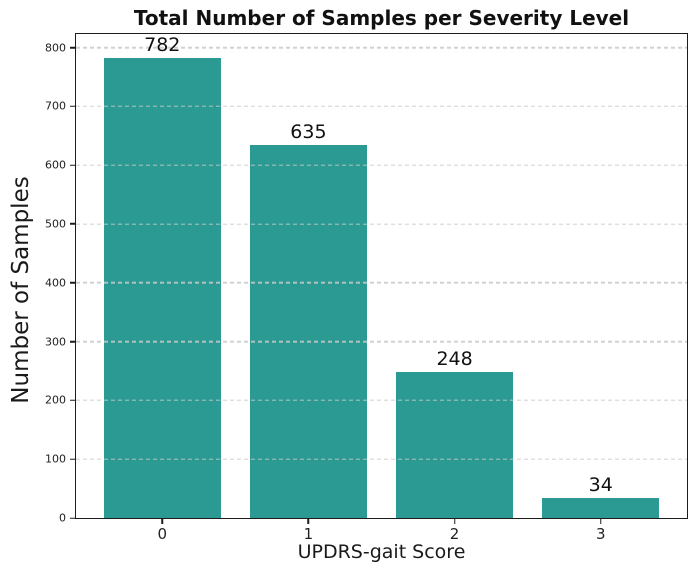 This screenshot has width=698, height=580. Describe the element at coordinates (600, 485) in the screenshot. I see `bar-value-label: 34` at that location.